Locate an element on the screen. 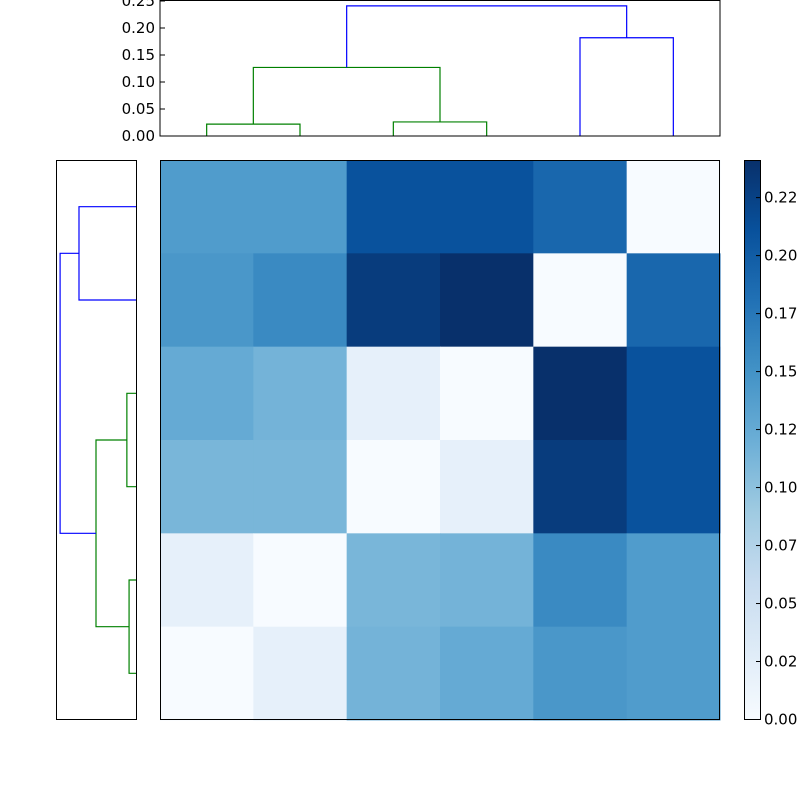  colorbar-tick-label: 0.02 is located at coordinates (780, 662).